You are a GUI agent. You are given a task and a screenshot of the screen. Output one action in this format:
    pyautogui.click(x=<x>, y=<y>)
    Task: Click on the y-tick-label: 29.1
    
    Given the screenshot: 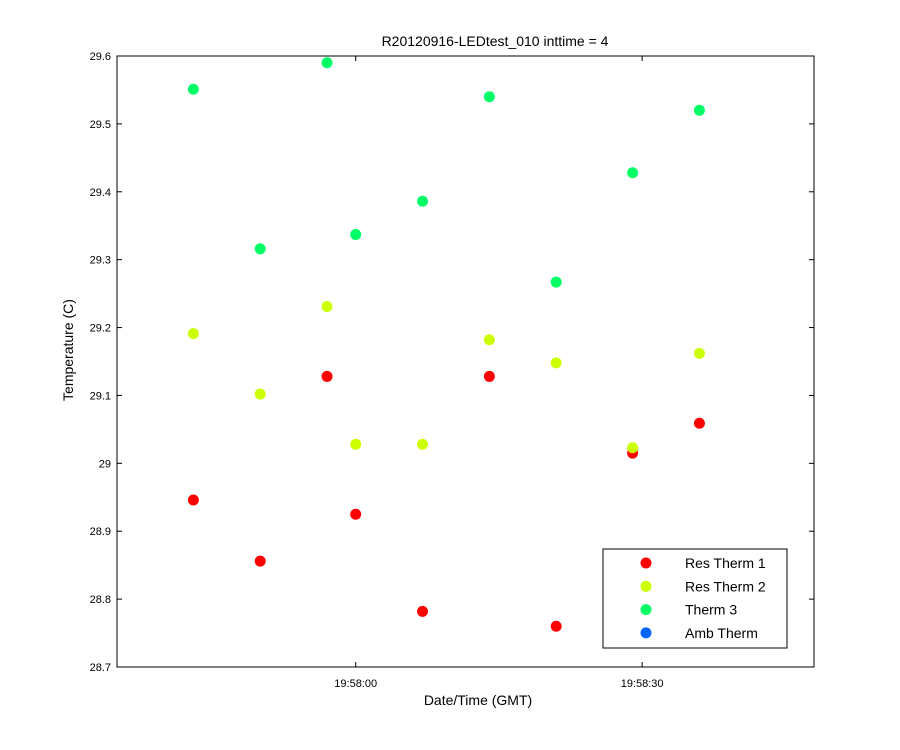 What is the action you would take?
    pyautogui.click(x=100, y=396)
    